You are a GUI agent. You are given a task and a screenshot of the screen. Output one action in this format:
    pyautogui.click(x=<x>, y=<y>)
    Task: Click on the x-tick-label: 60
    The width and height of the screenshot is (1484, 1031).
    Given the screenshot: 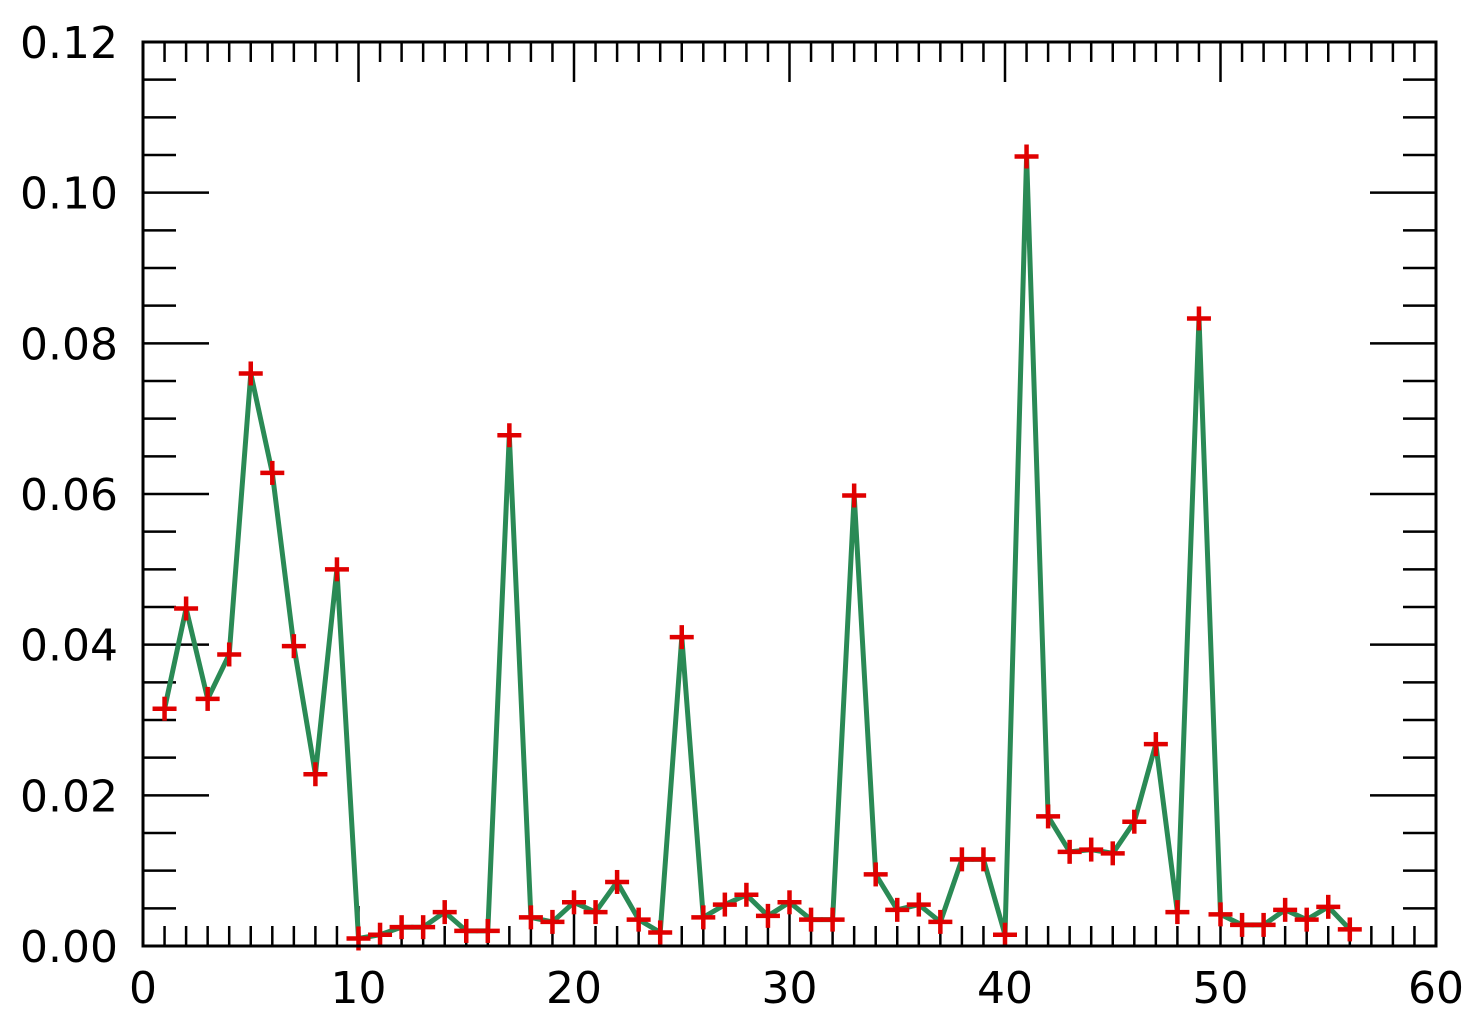 What is the action you would take?
    pyautogui.click(x=1436, y=988)
    